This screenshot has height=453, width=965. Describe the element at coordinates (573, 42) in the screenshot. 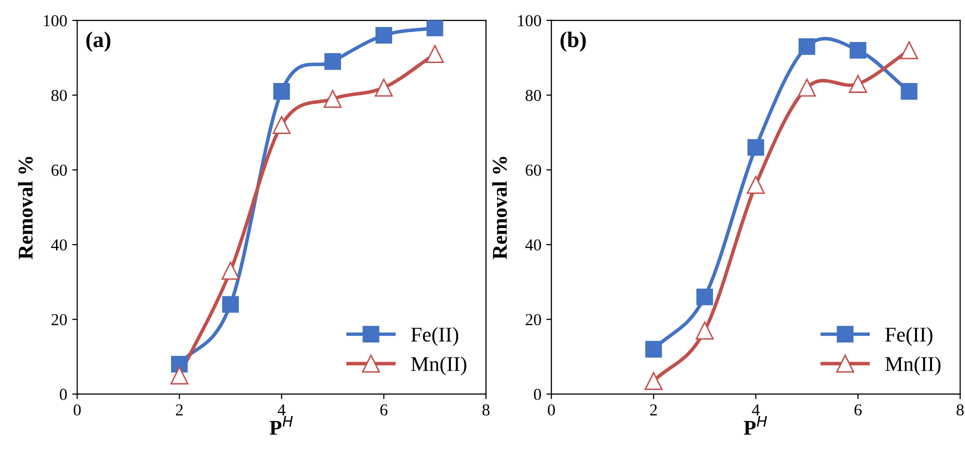

I see `chart-title: (b)` at that location.